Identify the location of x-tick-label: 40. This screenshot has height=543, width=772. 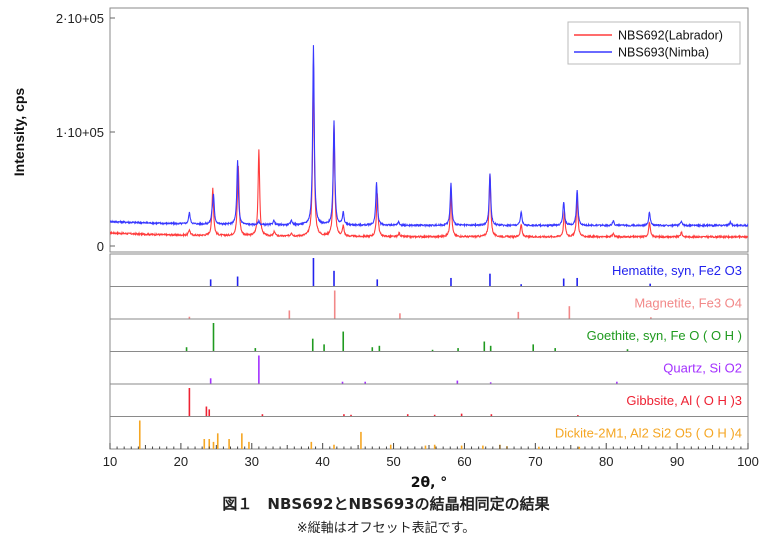
(322, 461).